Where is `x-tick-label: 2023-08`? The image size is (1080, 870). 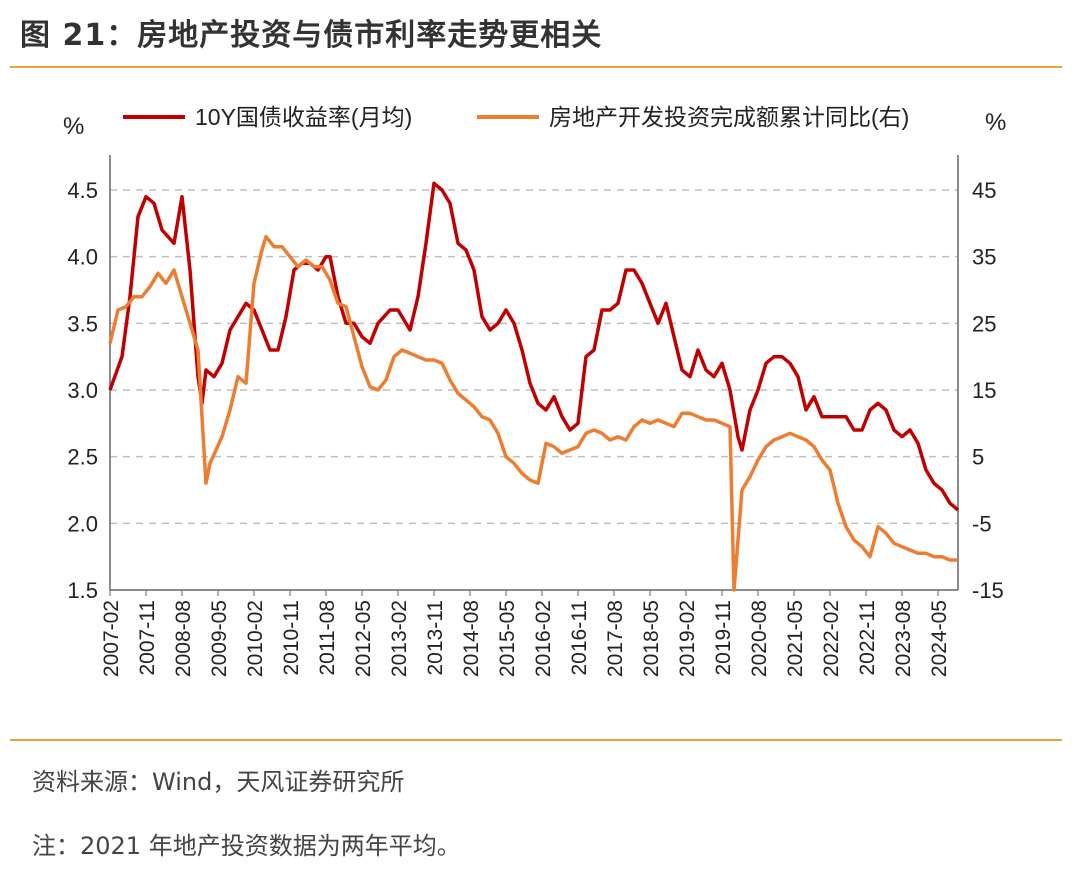
x-tick-label: 2023-08 is located at coordinates (903, 638).